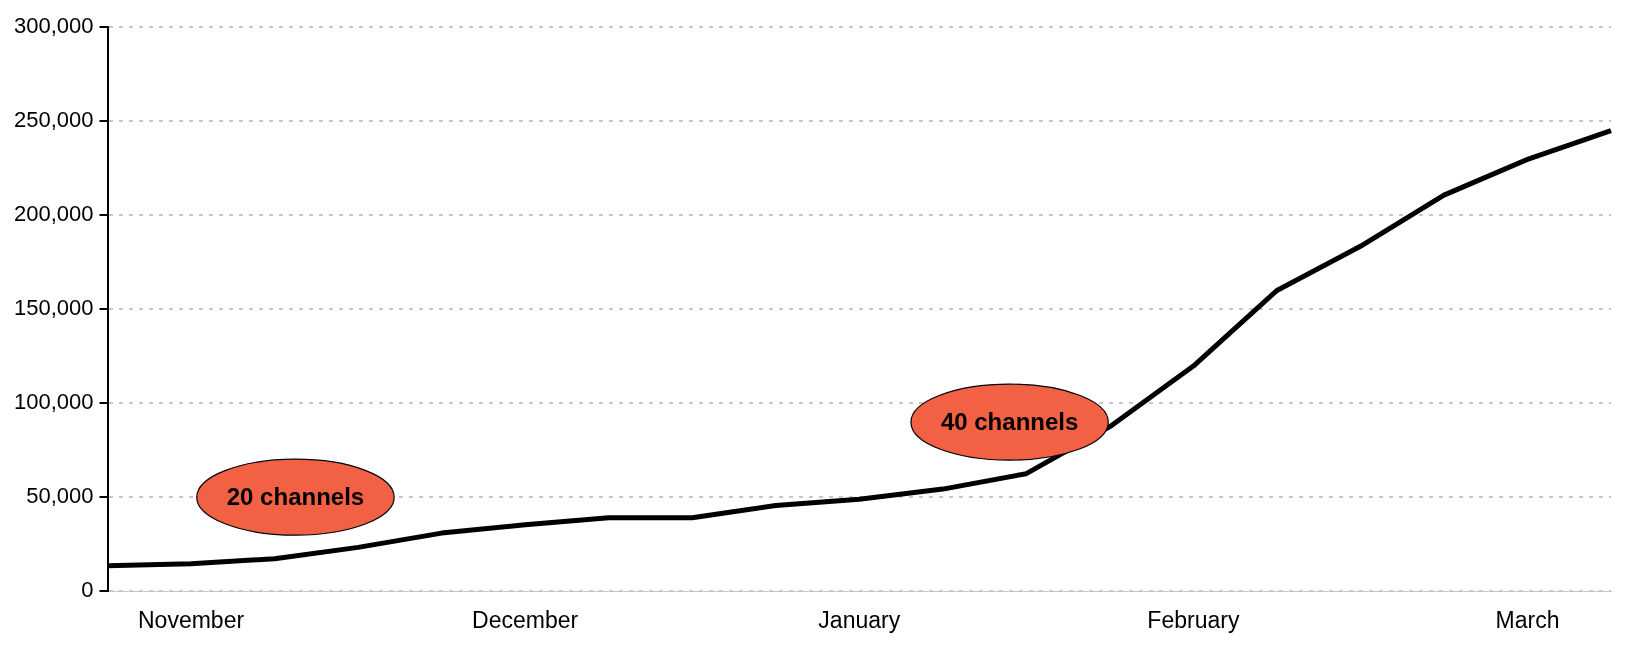 The width and height of the screenshot is (1635, 659). Describe the element at coordinates (53, 308) in the screenshot. I see `y-tick-label: 150,000` at that location.